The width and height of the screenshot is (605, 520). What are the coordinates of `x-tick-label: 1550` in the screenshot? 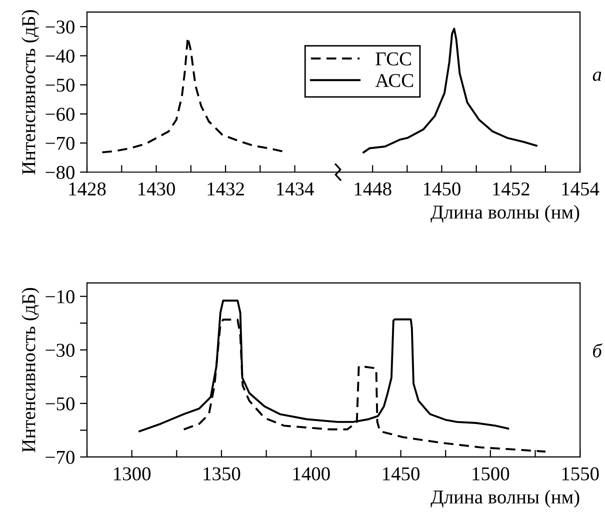 It's located at (580, 473).